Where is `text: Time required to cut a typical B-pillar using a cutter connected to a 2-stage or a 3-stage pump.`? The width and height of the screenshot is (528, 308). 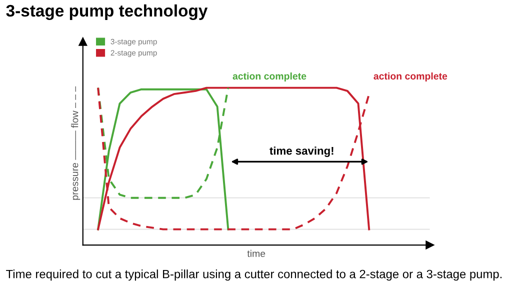
text: Time required to cut a typical B-pillar using a cutter connected to a 2-stage or a 3-stage pump. is located at coordinates (254, 275).